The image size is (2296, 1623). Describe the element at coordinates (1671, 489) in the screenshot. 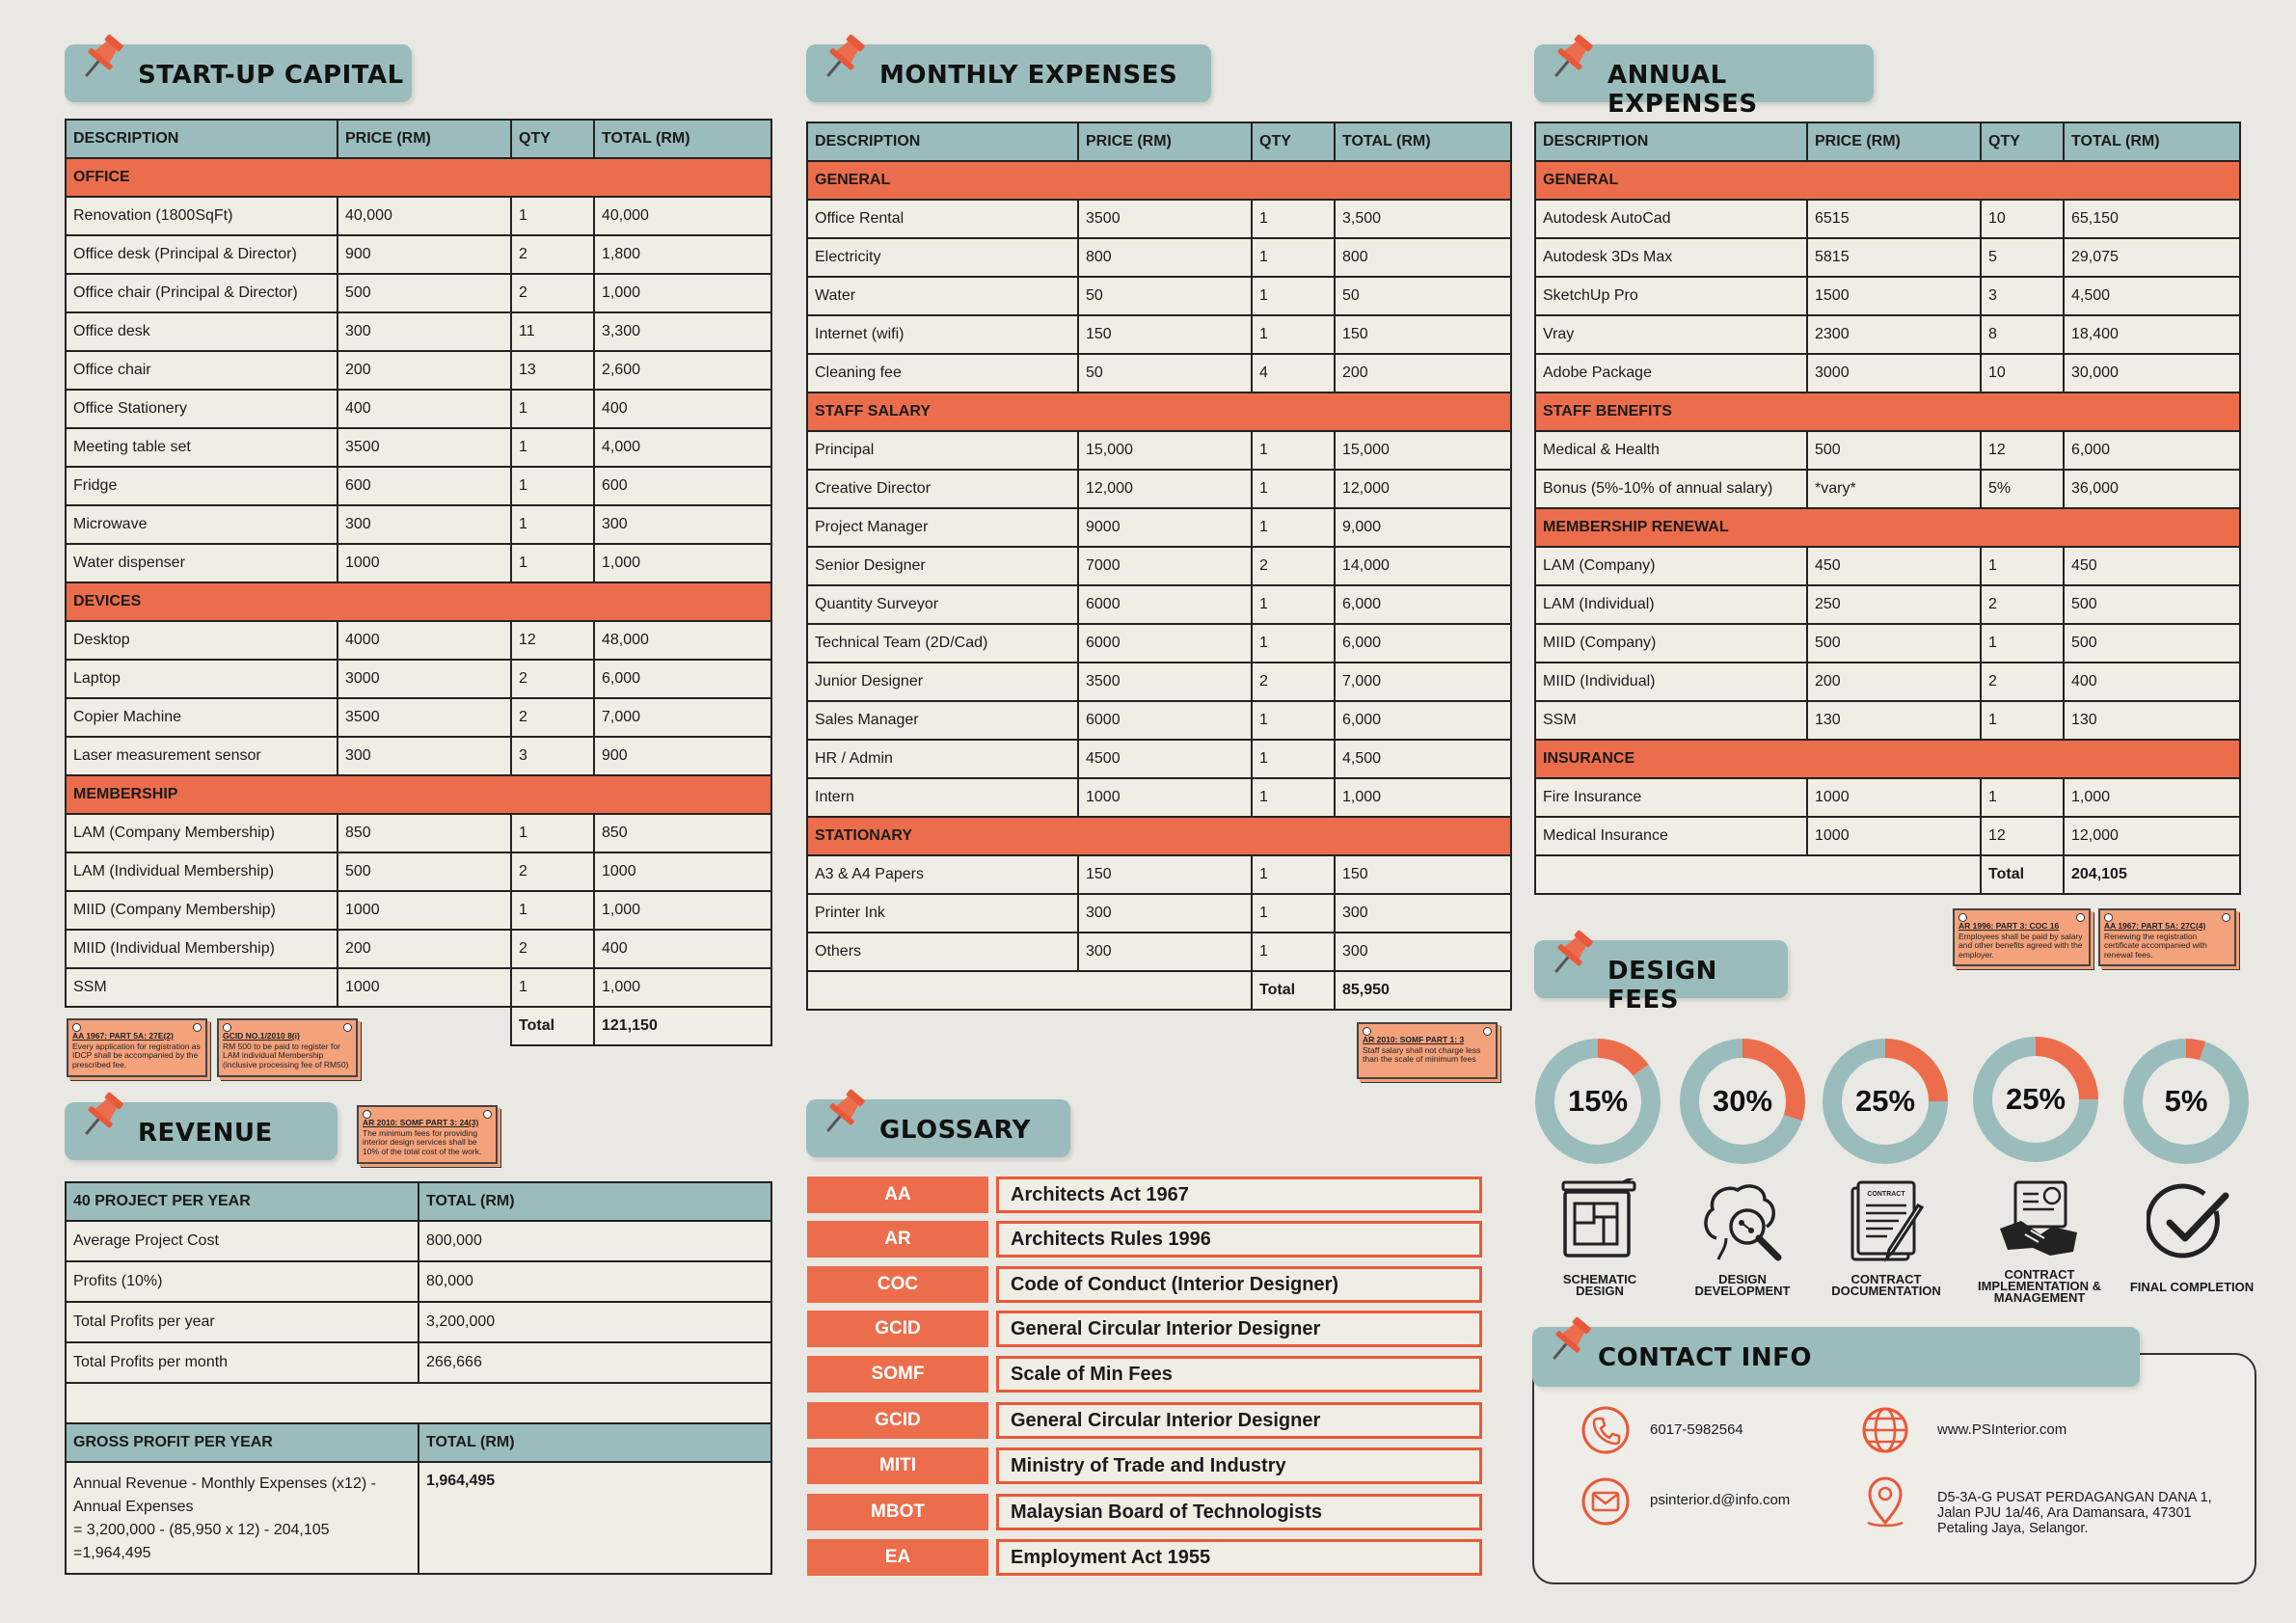

I see `table-cell: Bonus (5%-10% of annual salary)` at that location.